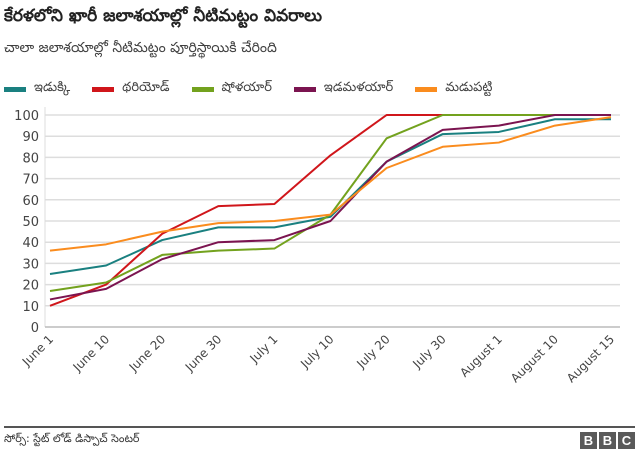  What do you see at coordinates (316, 351) in the screenshot?
I see `x-tick-label: July 10` at bounding box center [316, 351].